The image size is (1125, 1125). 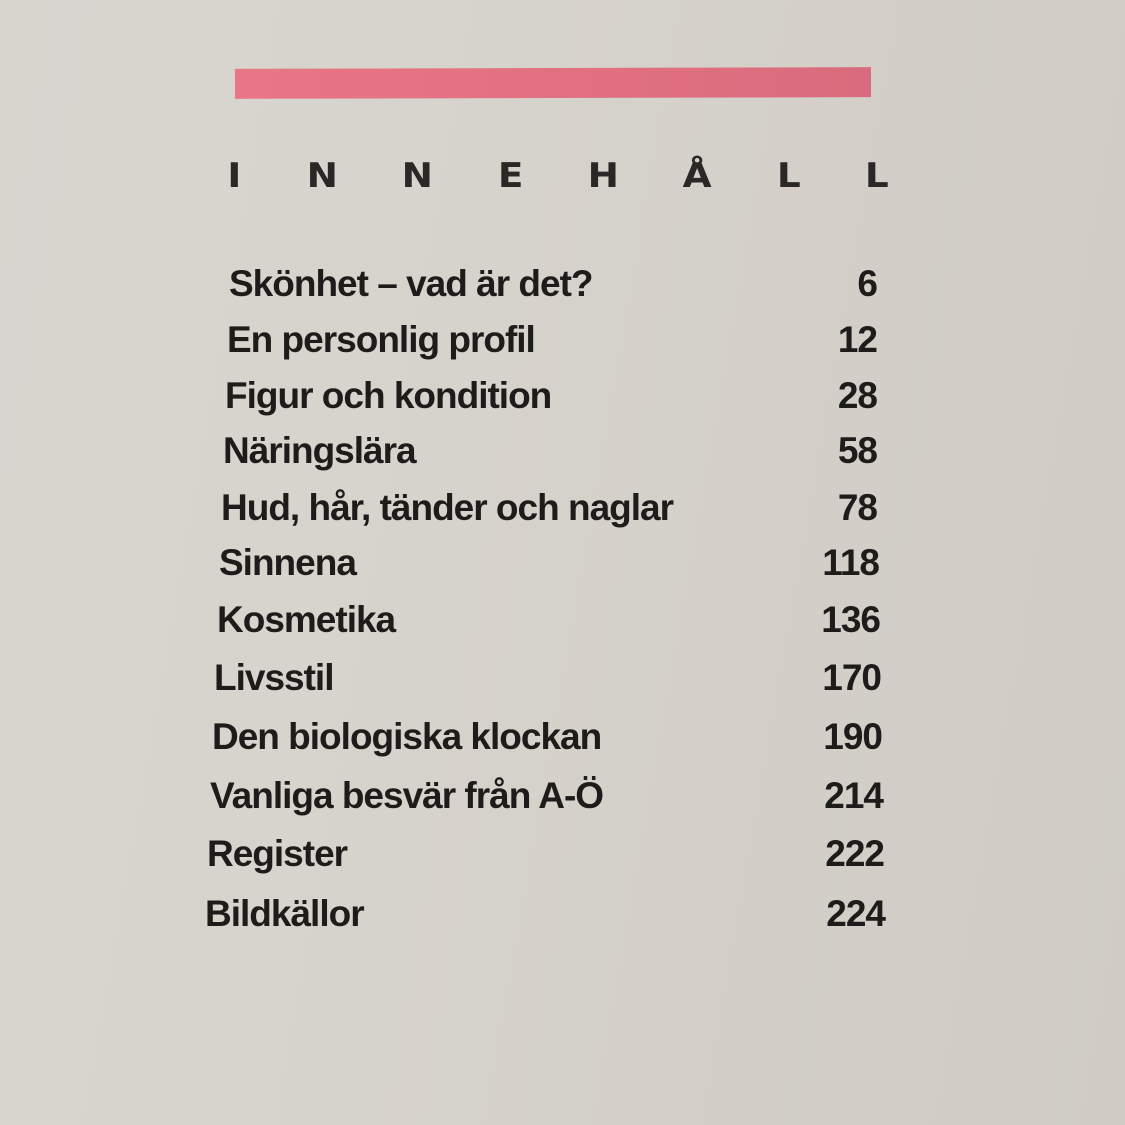 I want to click on entry-title: Bildkällor, so click(x=285, y=913).